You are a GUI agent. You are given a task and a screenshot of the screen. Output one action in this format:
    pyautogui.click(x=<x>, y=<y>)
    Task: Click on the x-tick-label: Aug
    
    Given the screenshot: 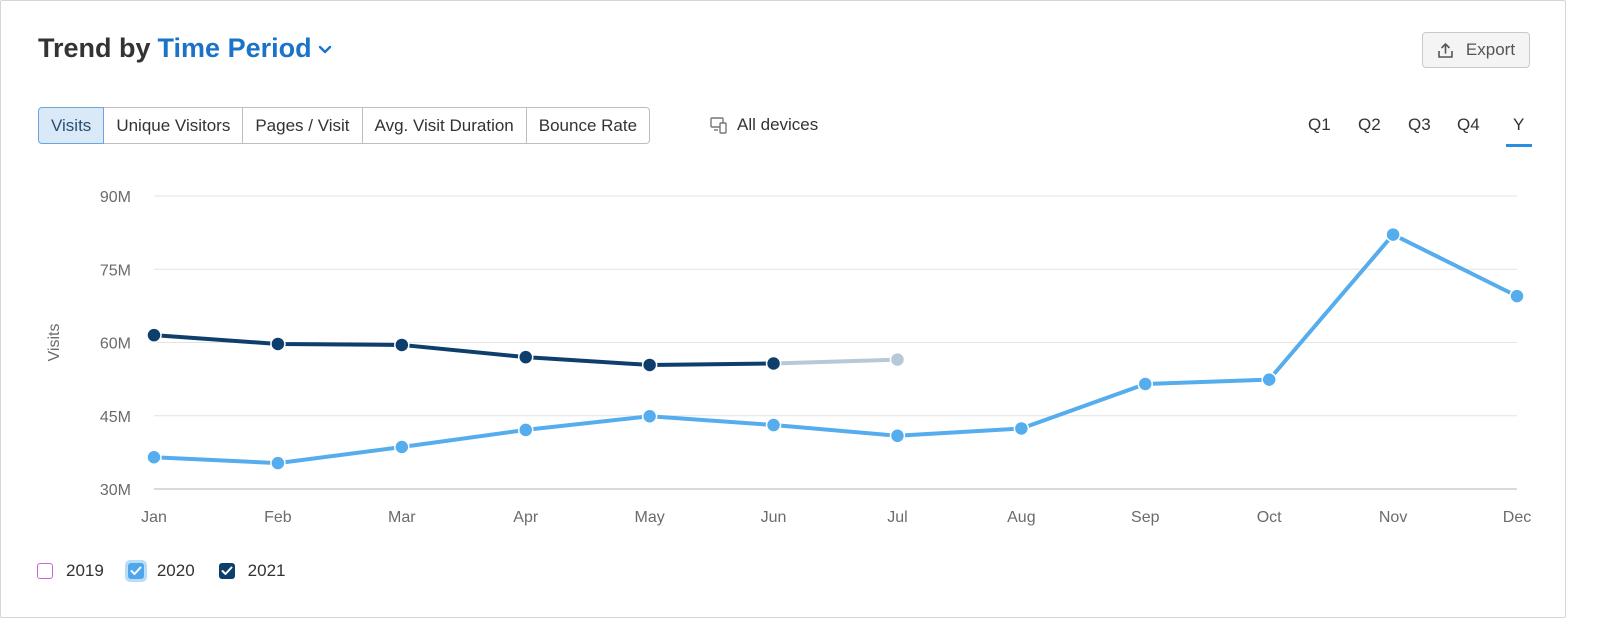 What is the action you would take?
    pyautogui.click(x=1021, y=517)
    